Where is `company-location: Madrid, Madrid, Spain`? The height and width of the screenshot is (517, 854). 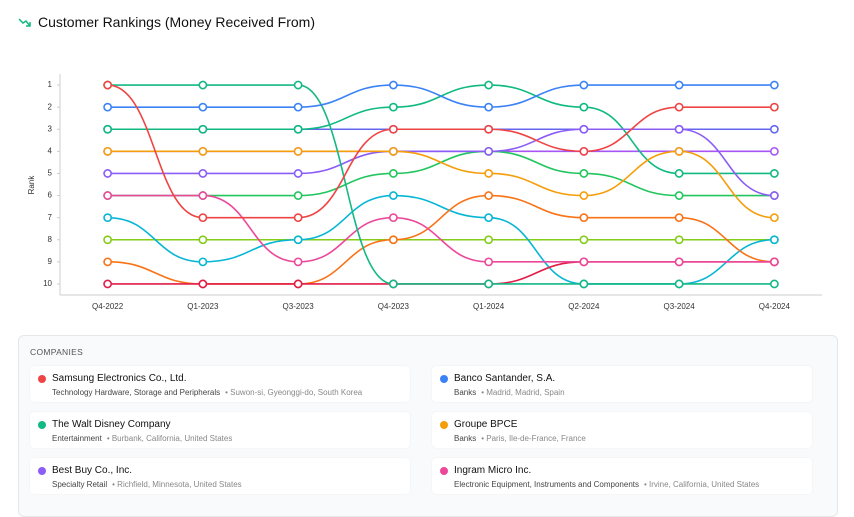
company-location: Madrid, Madrid, Spain is located at coordinates (522, 392).